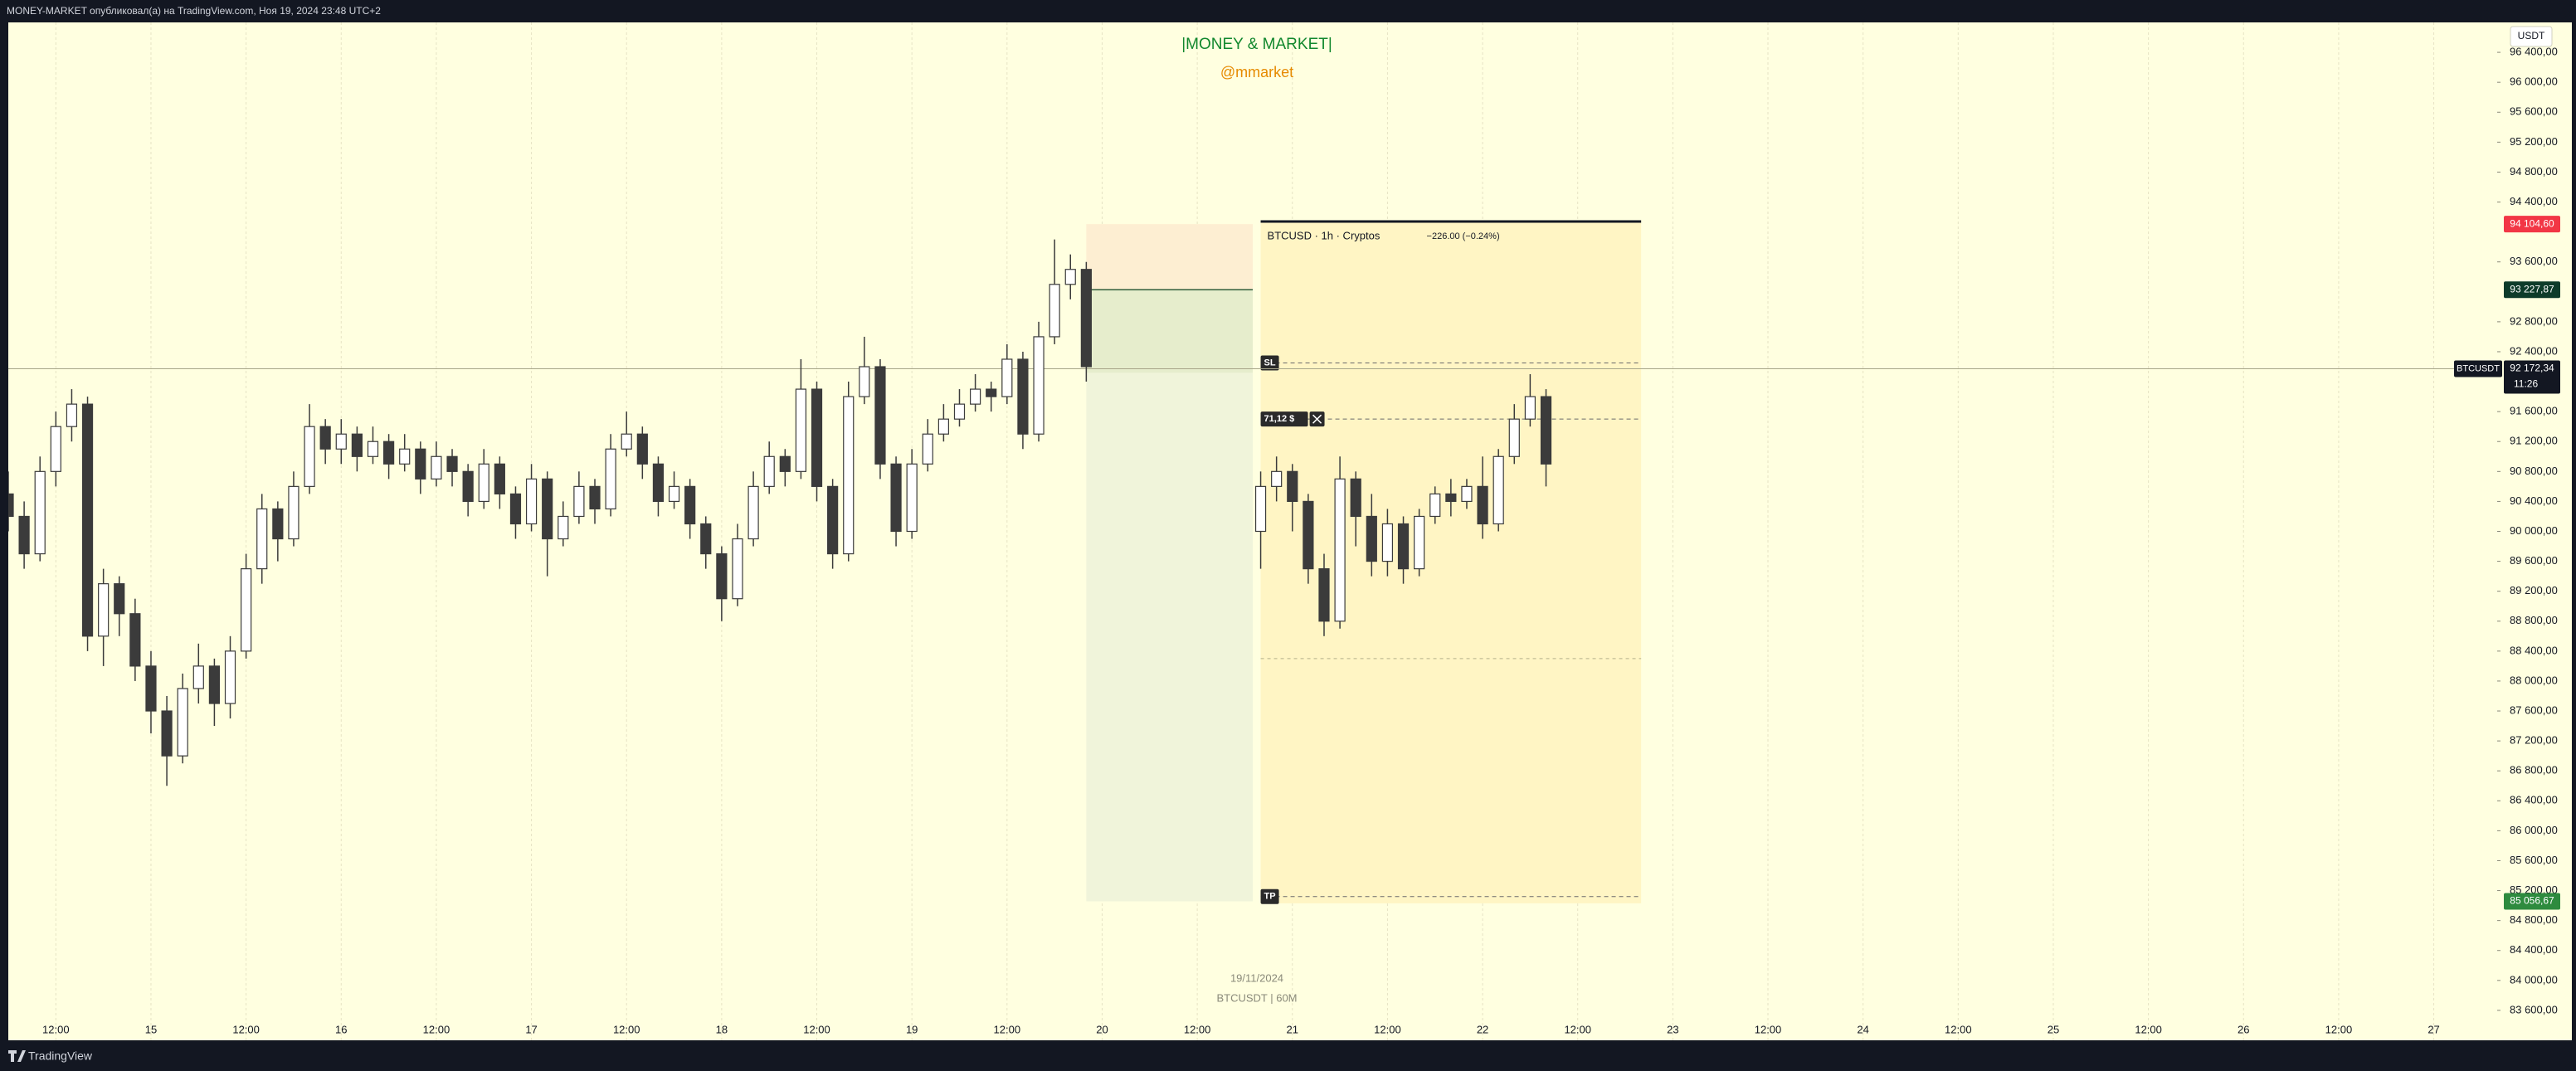 This screenshot has height=1071, width=2576. I want to click on symbol-tag-label: BTCUSDT, so click(2478, 368).